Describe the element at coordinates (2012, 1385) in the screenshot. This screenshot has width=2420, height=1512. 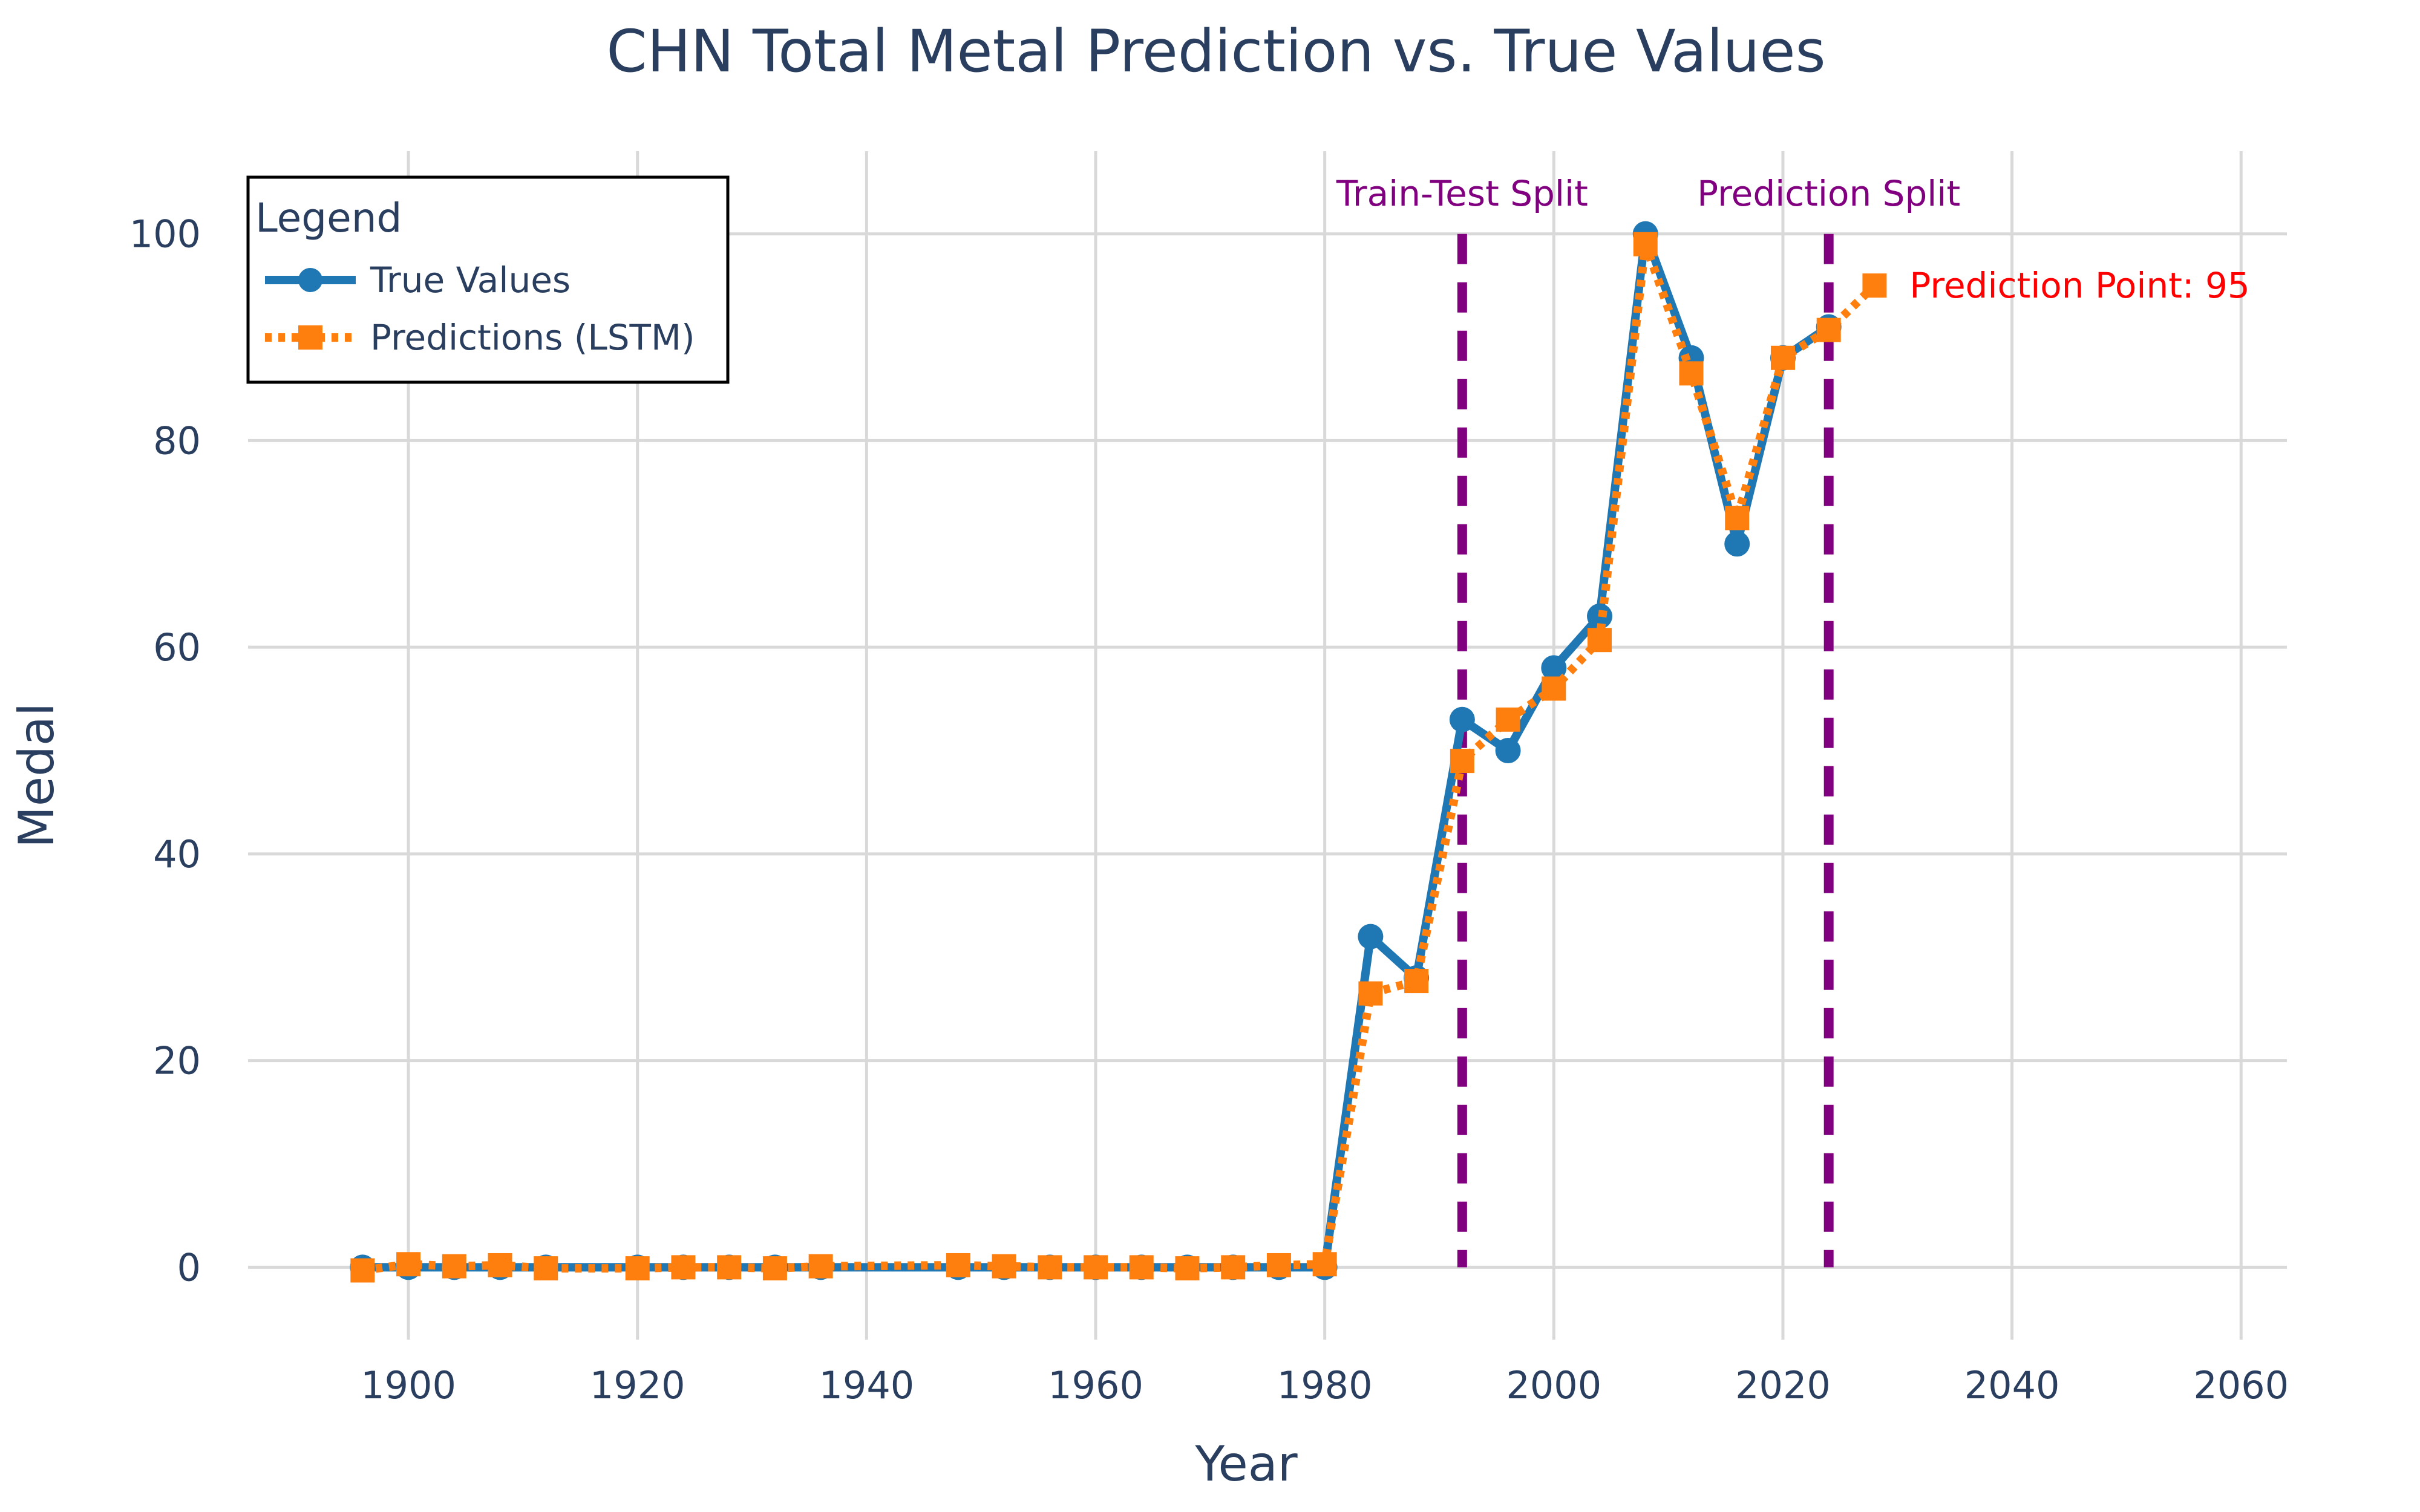
I see `x-tick-label: 2040` at that location.